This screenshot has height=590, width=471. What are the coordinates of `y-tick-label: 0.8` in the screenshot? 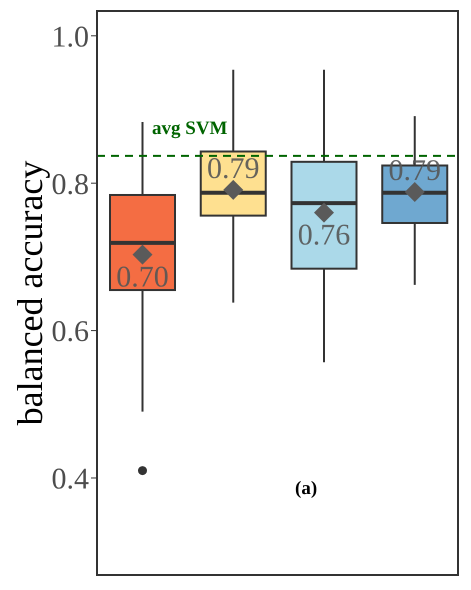 It's located at (70, 184).